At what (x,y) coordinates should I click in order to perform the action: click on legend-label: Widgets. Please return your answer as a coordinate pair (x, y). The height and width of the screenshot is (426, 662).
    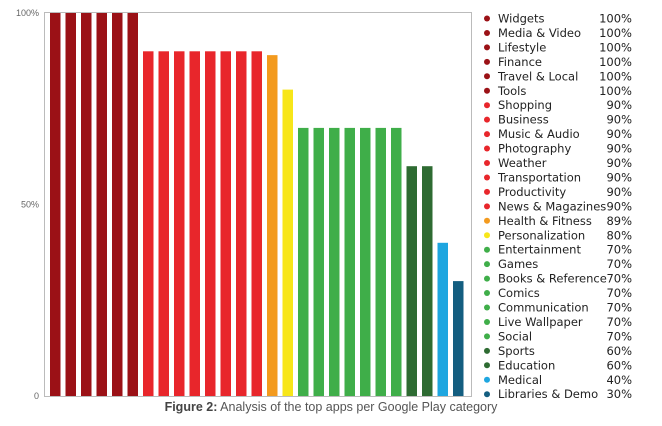
    Looking at the image, I should click on (521, 19).